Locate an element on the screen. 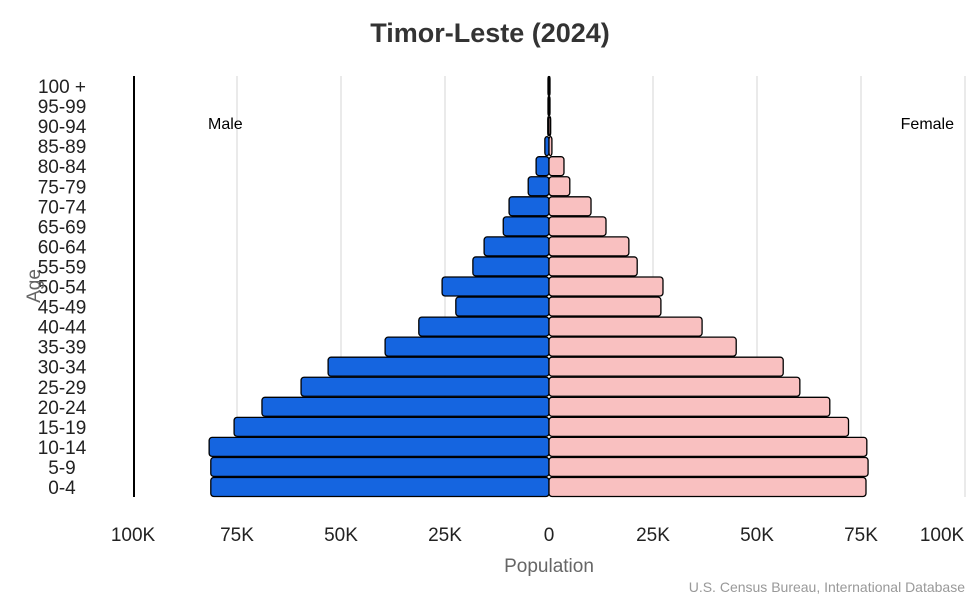 Image resolution: width=980 pixels, height=600 pixels. x-tick-label: 0 is located at coordinates (549, 535).